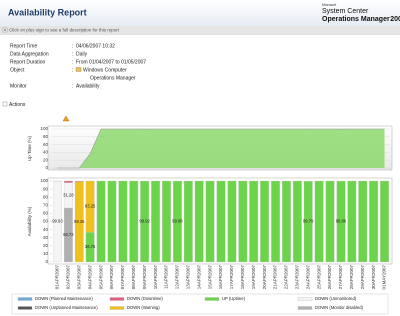 This screenshot has height=316, width=400. What do you see at coordinates (28, 62) in the screenshot?
I see `param-label: Report Duration` at bounding box center [28, 62].